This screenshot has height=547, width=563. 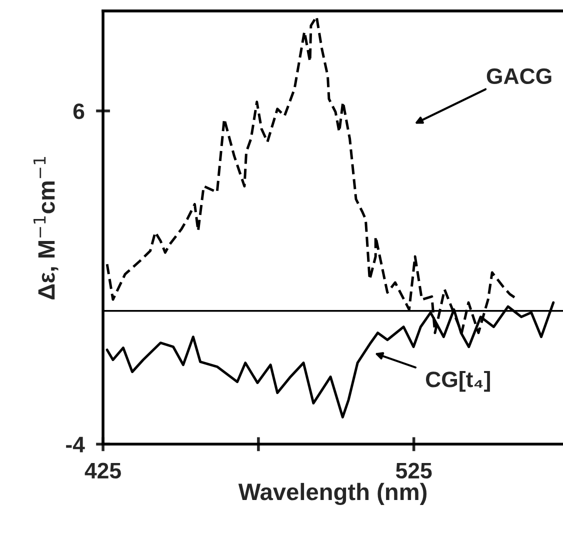 What do you see at coordinates (102, 470) in the screenshot?
I see `x-tick-label: 425` at bounding box center [102, 470].